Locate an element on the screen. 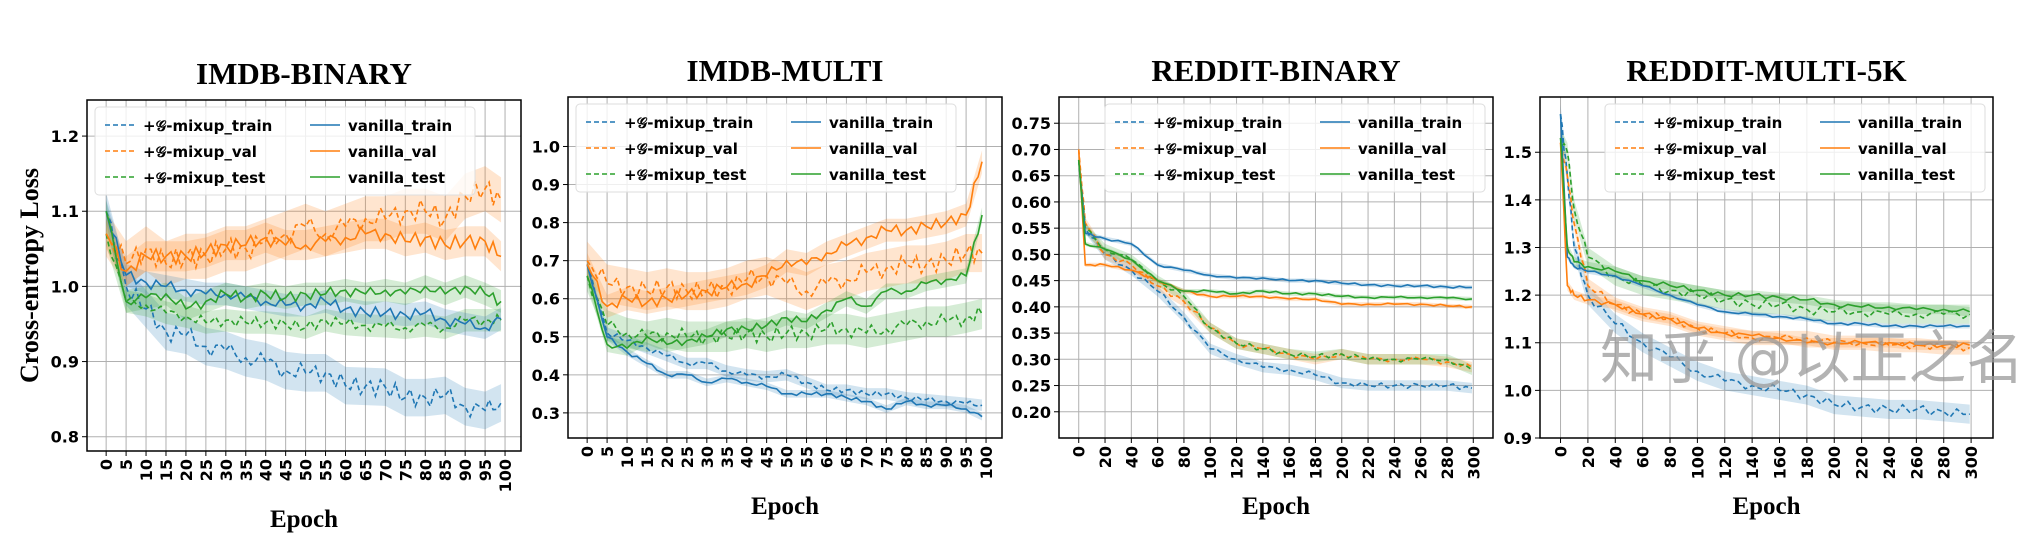  x-tick-label: 25 is located at coordinates (687, 457).